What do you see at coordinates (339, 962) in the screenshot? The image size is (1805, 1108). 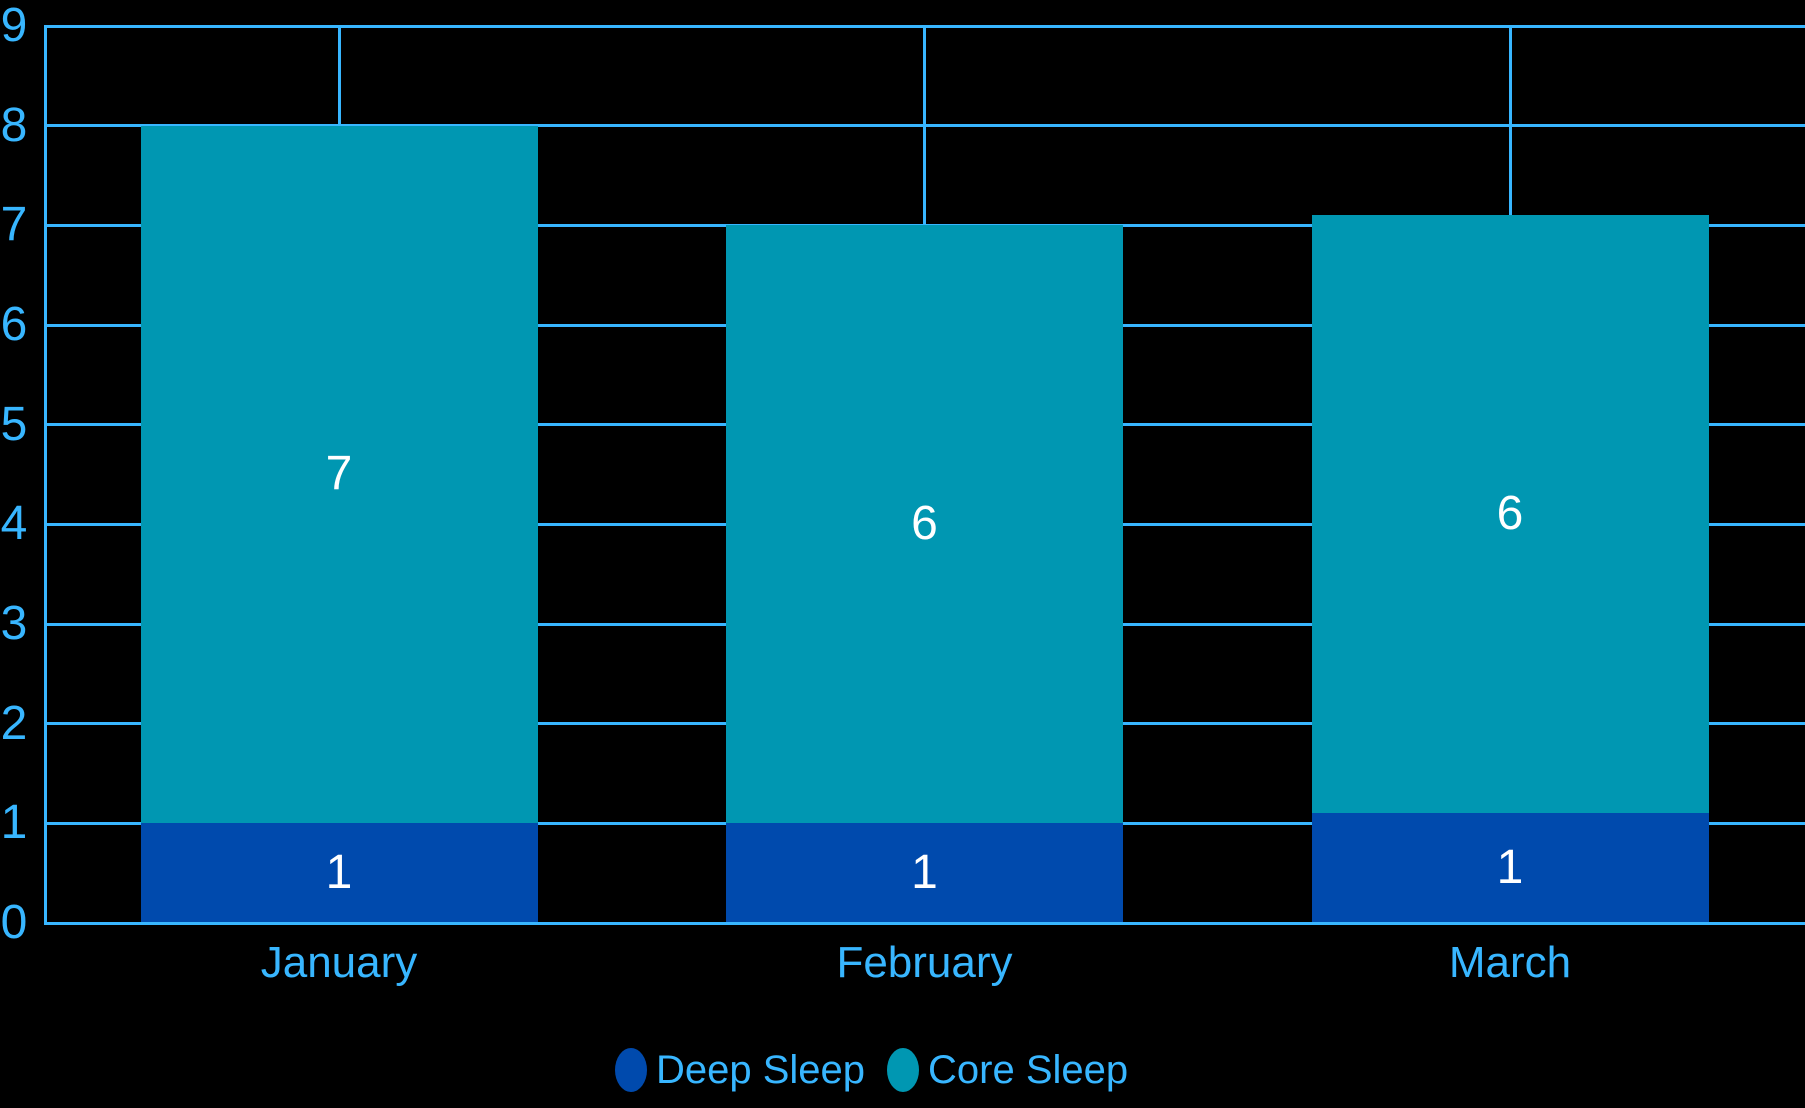 I see `x-category-label-january: January` at bounding box center [339, 962].